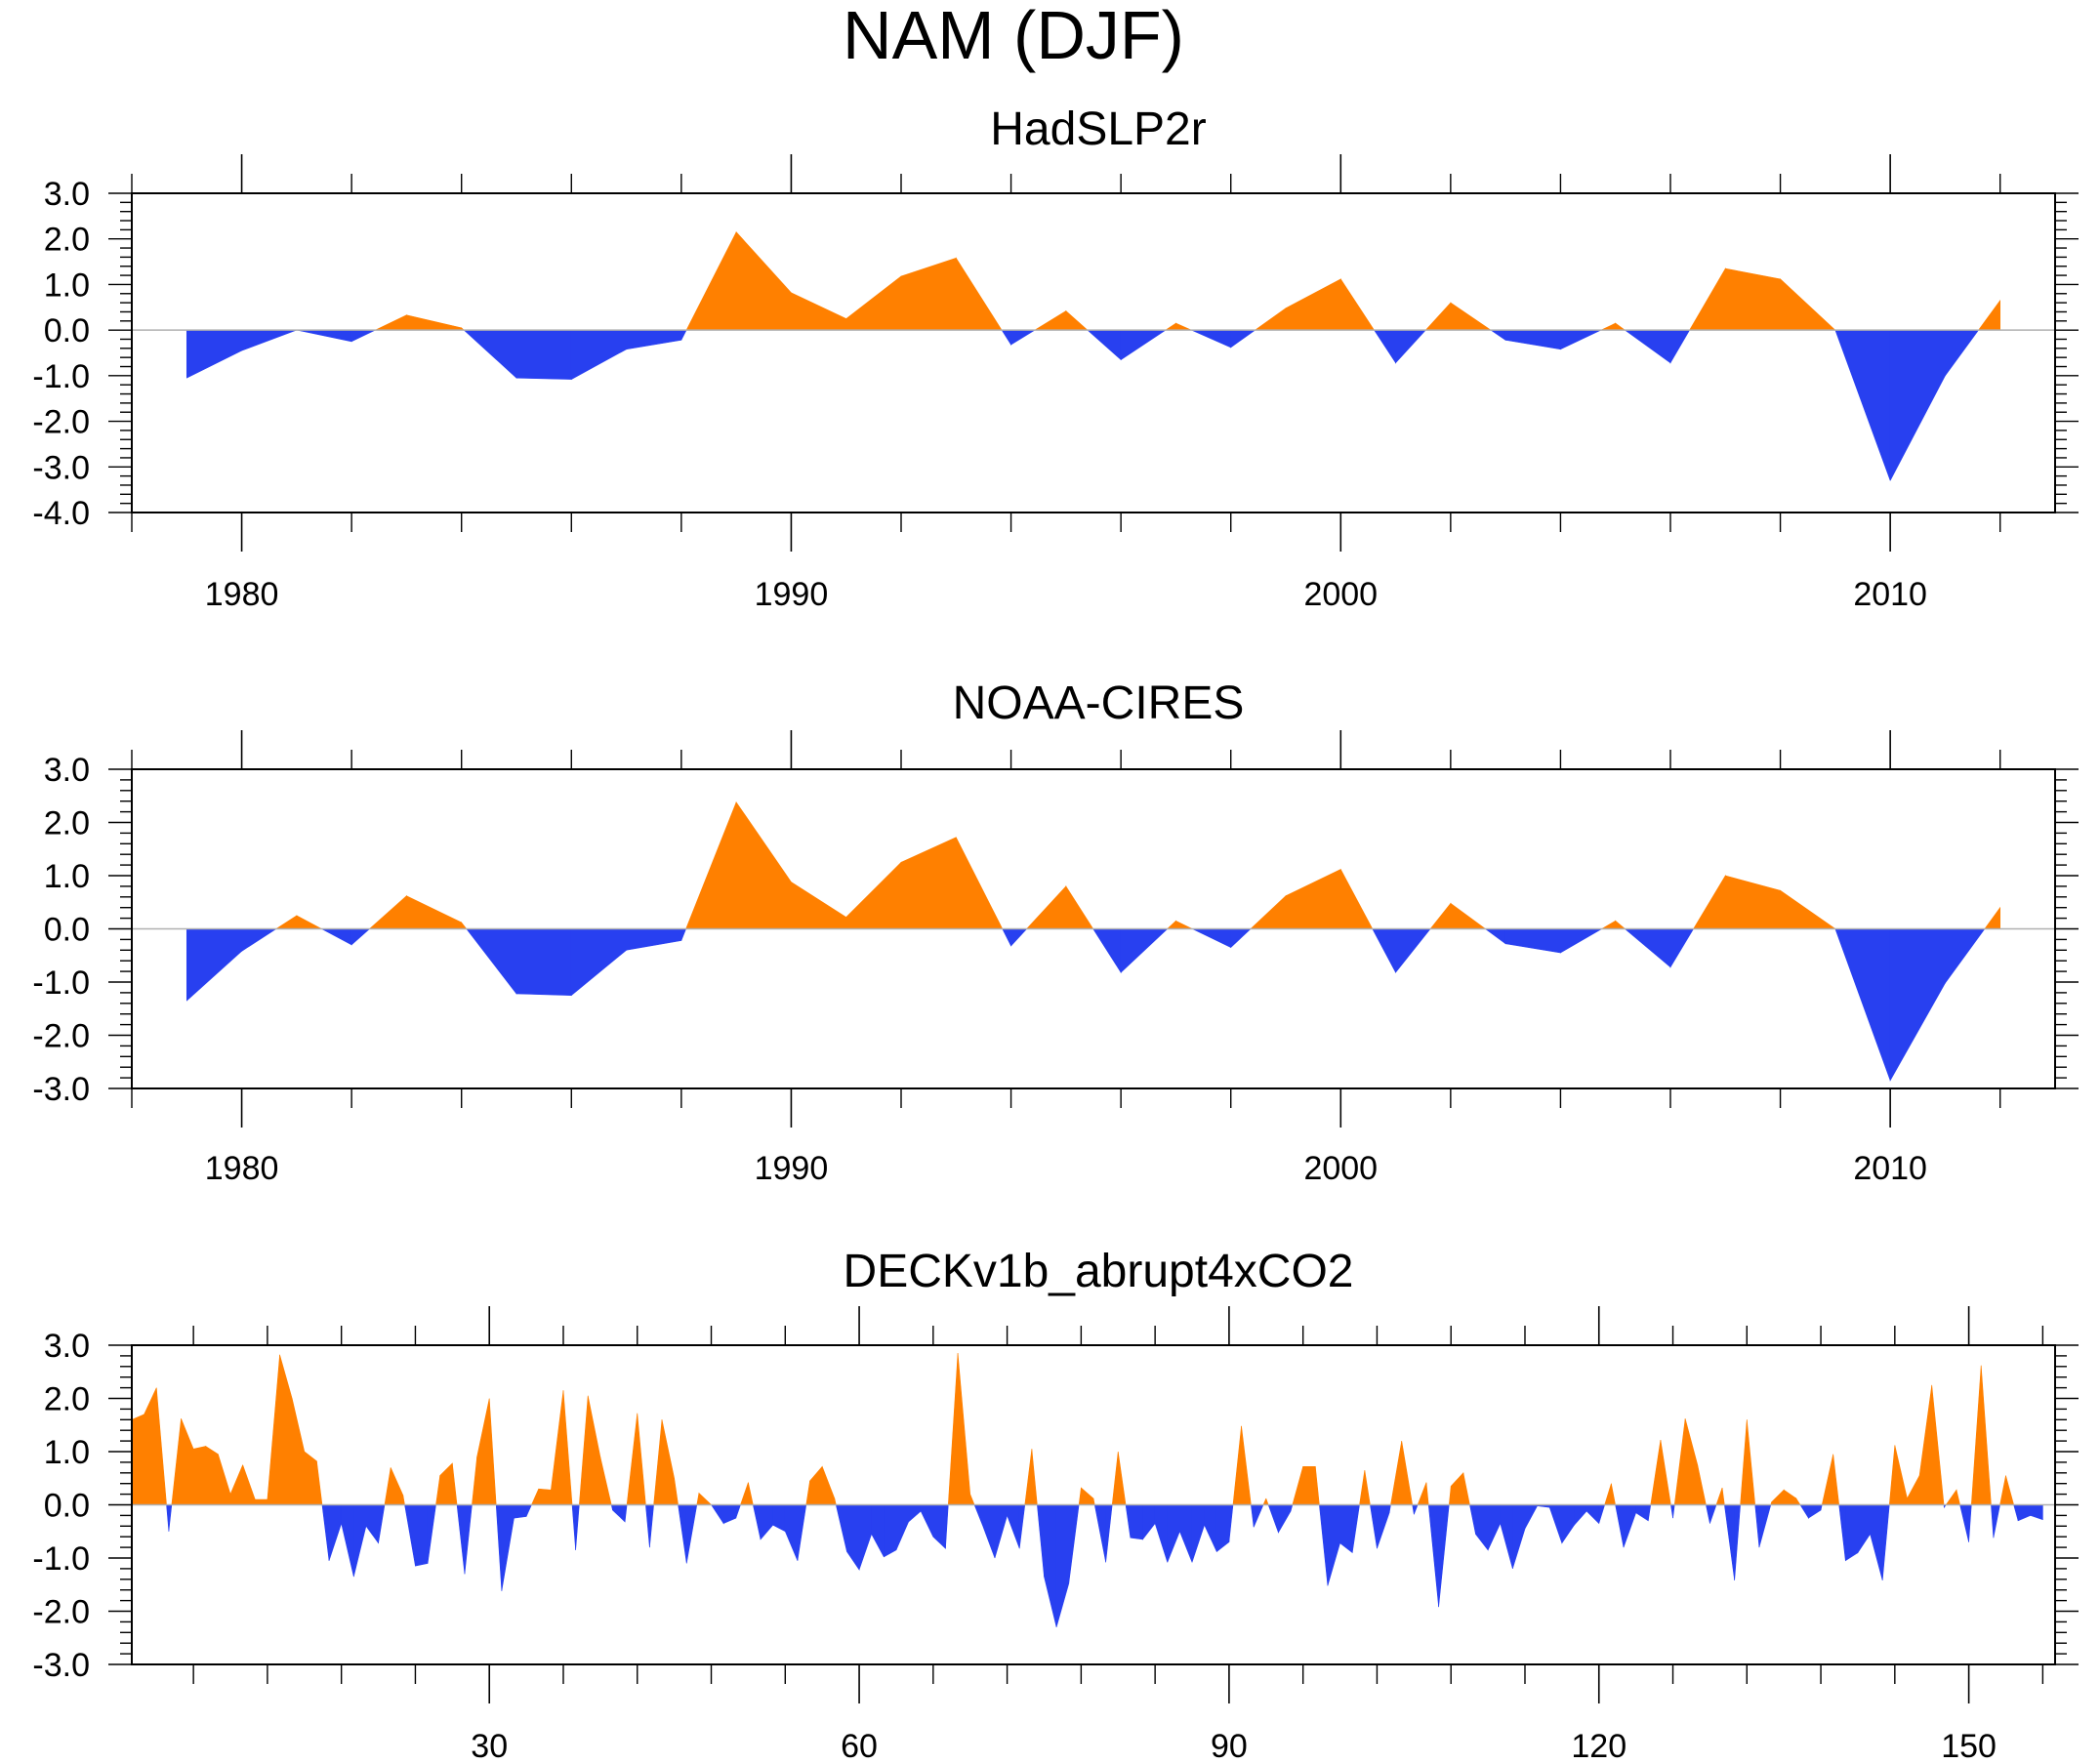 The height and width of the screenshot is (1764, 2100). Describe the element at coordinates (67, 1346) in the screenshot. I see `y-tick-label-3p0: 3.0` at that location.